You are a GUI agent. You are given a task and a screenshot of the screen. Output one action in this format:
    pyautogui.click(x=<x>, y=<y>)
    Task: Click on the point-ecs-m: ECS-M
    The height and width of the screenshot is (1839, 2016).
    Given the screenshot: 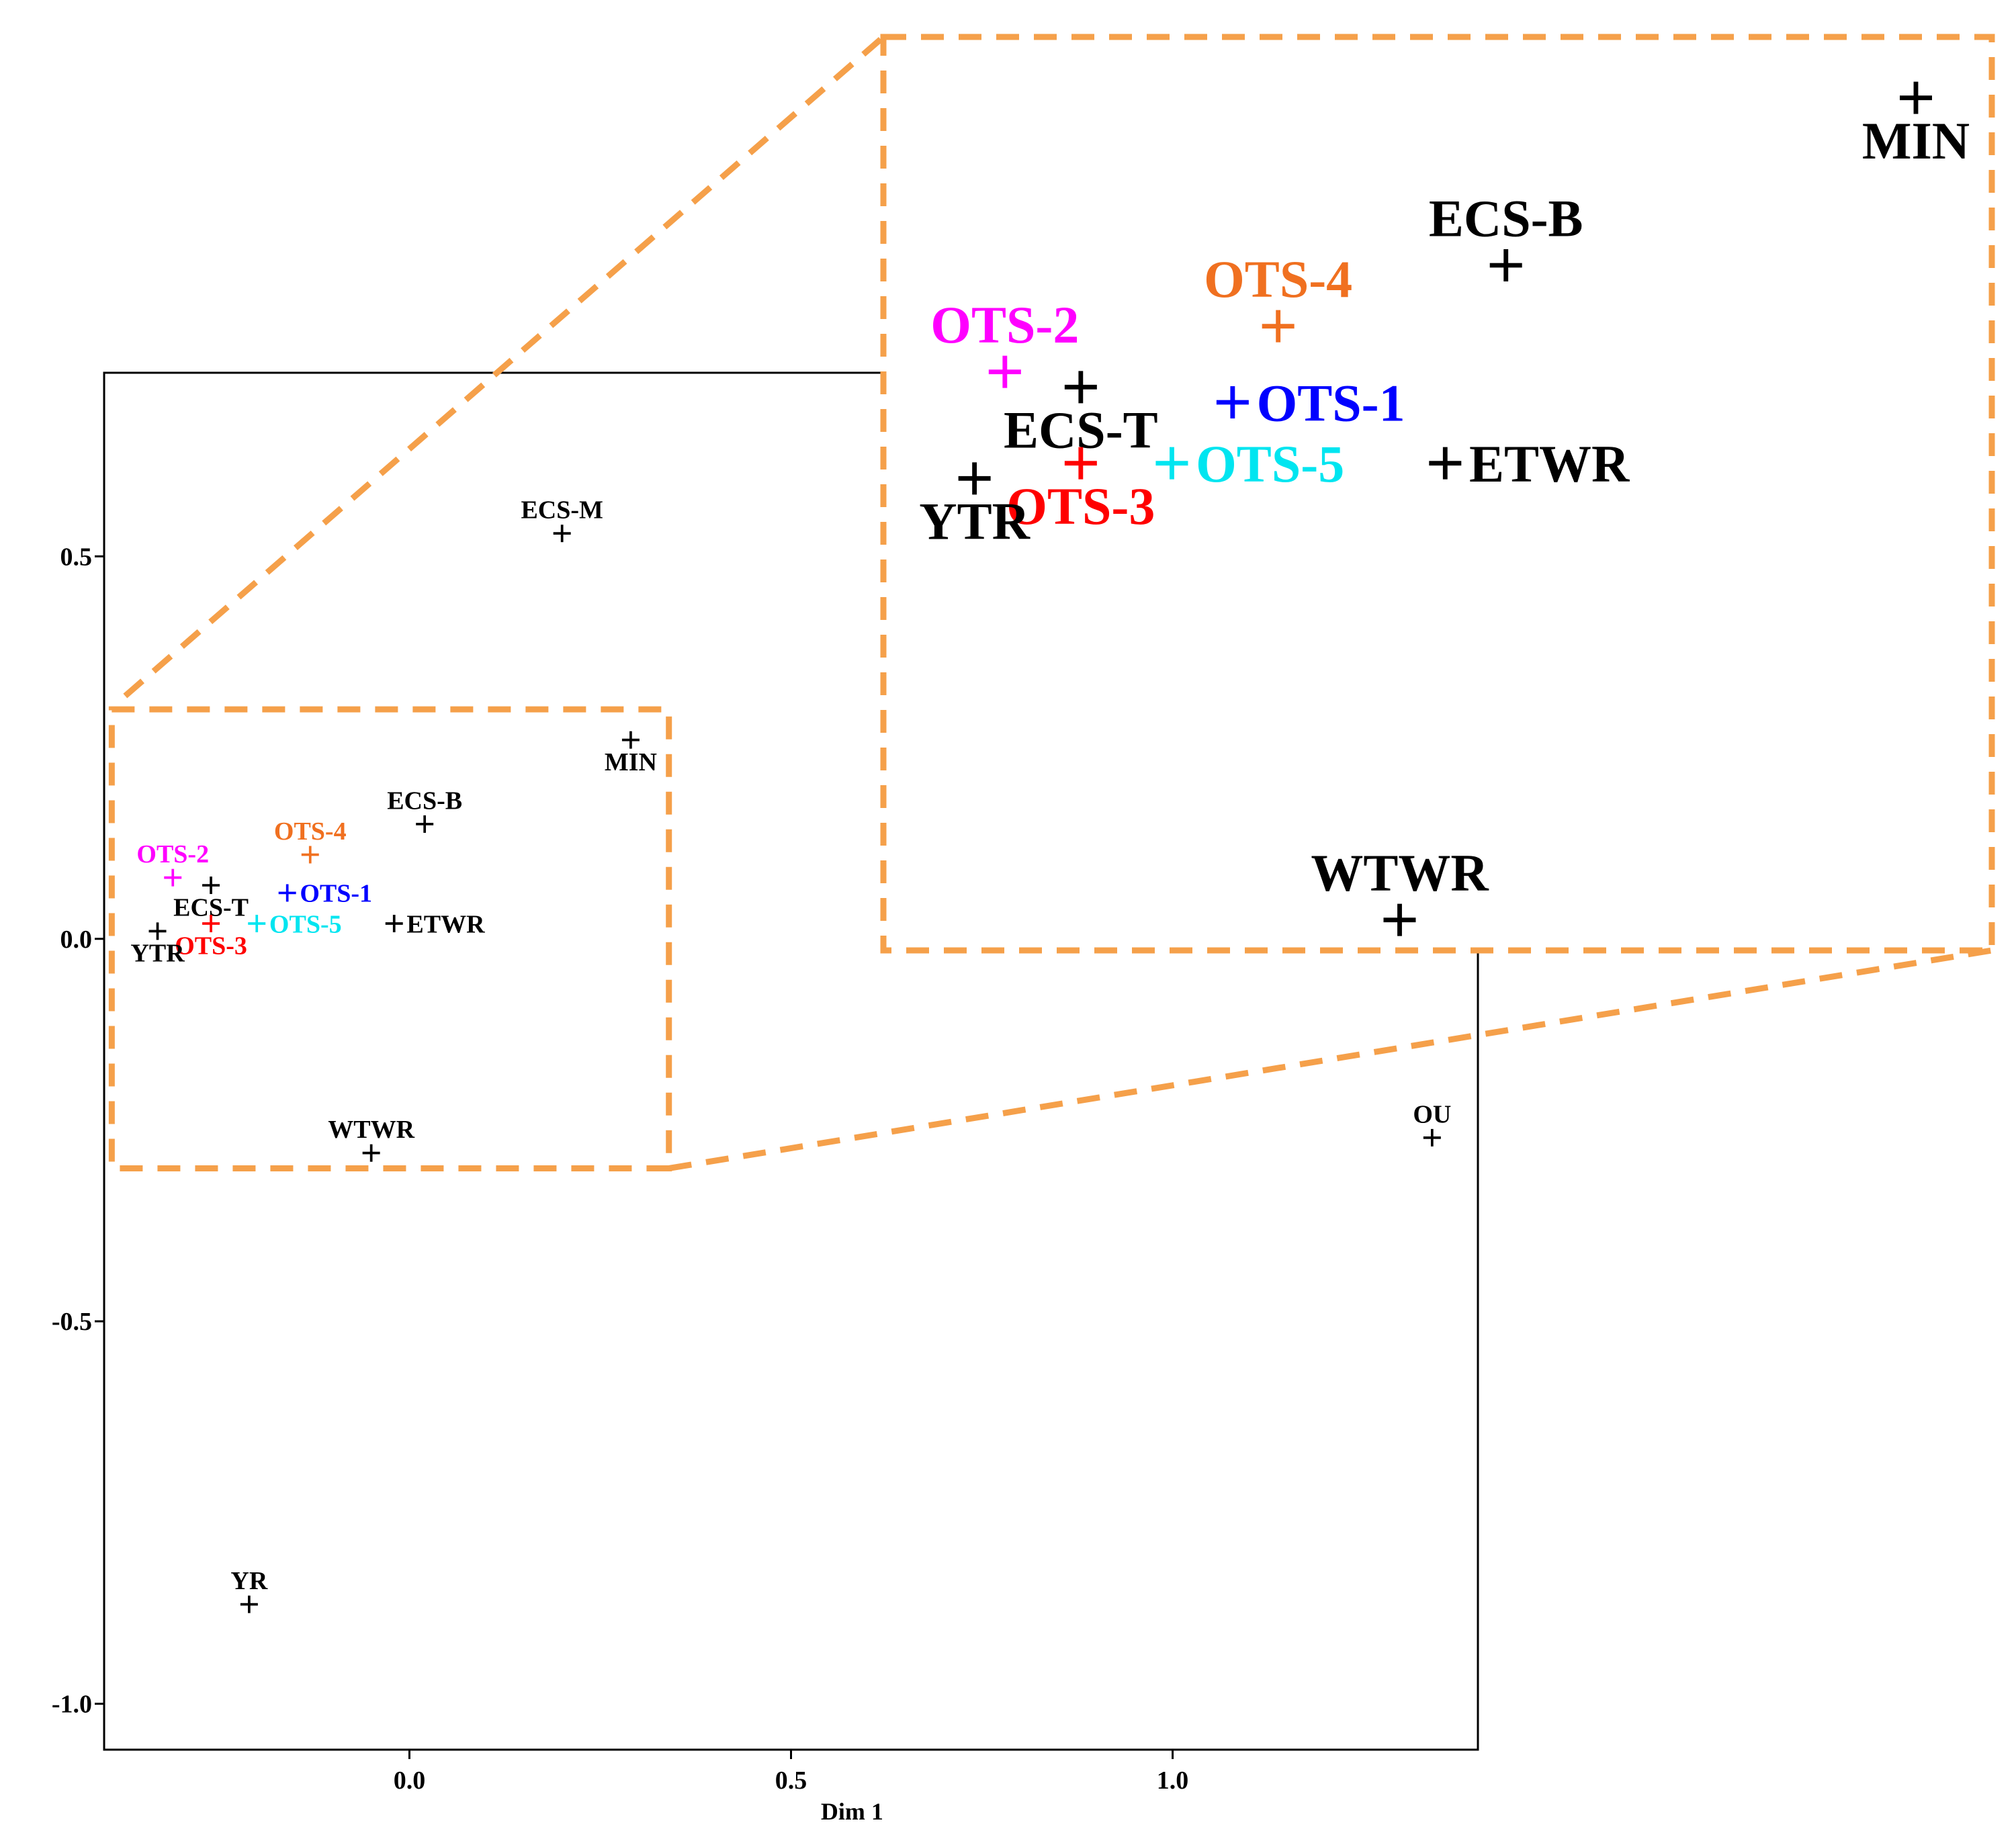 What is the action you would take?
    pyautogui.click(x=562, y=519)
    